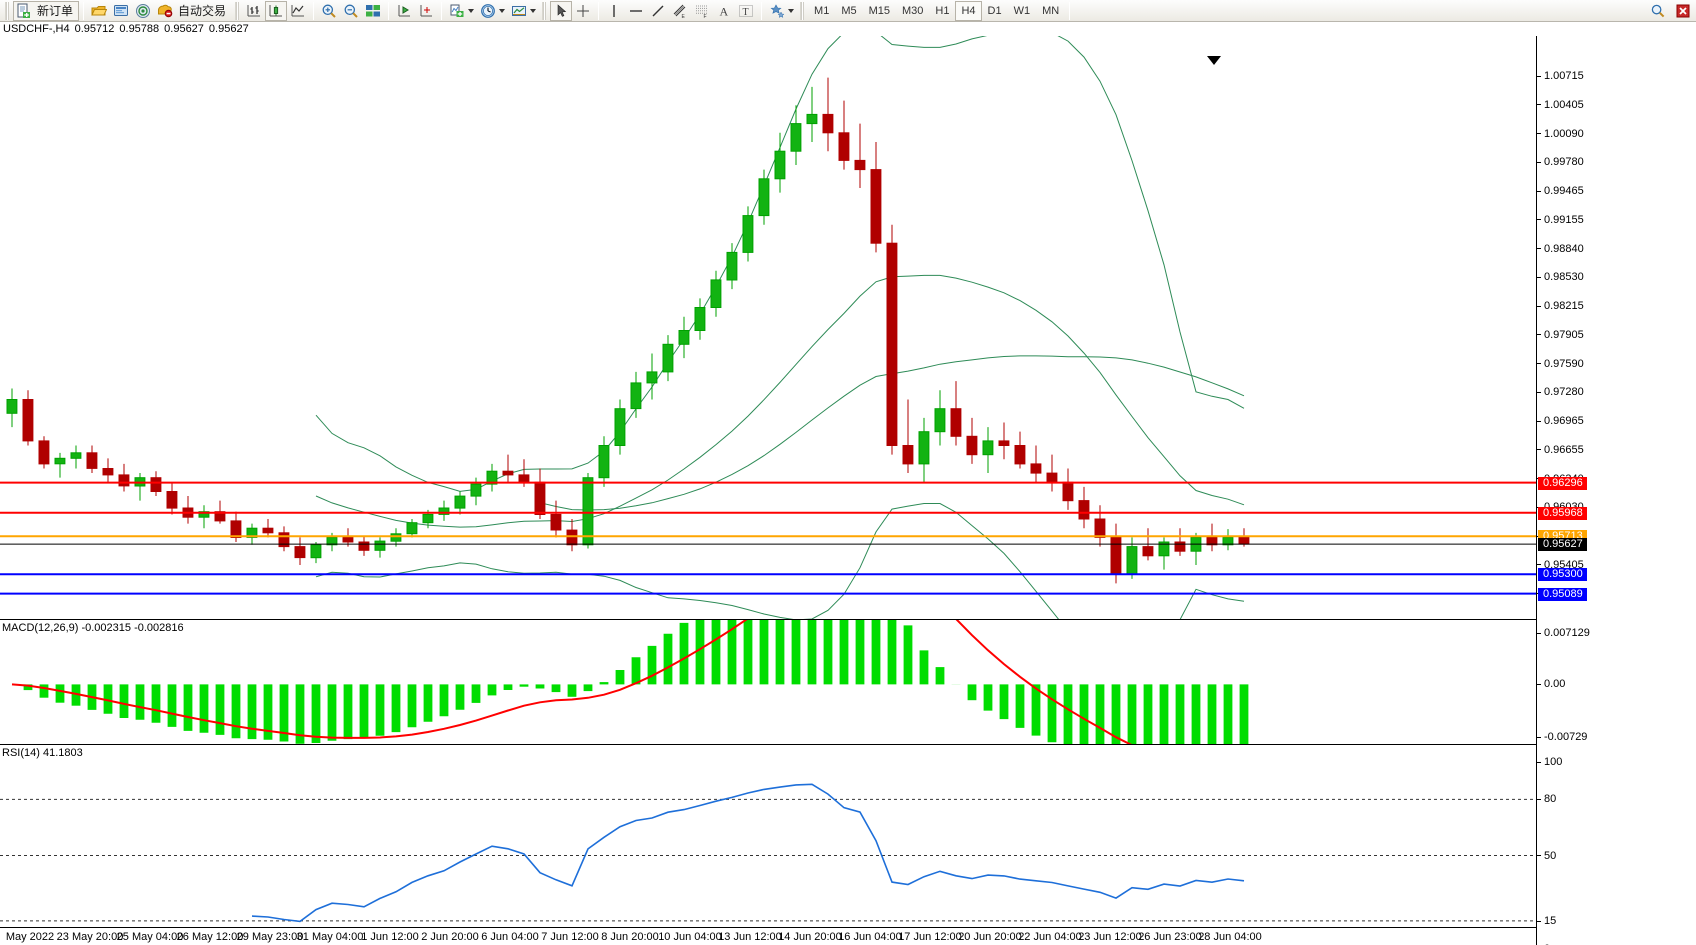 The image size is (1696, 945). I want to click on close-button, so click(1683, 11).